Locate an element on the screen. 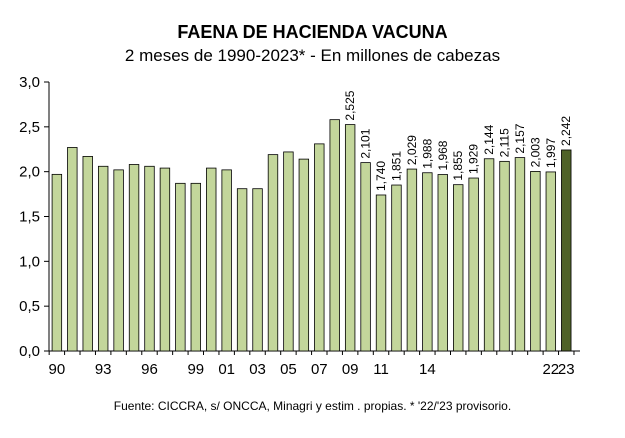  bar-2021 is located at coordinates (535, 261).